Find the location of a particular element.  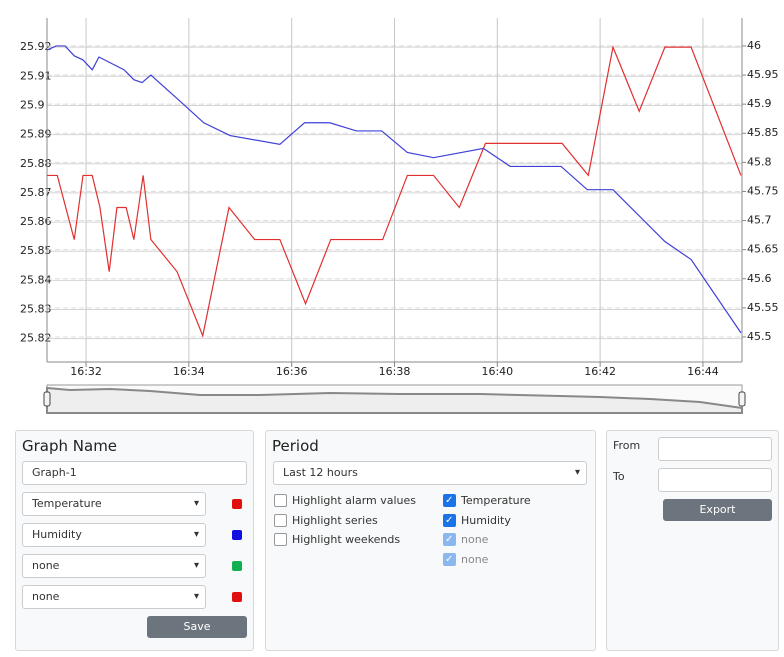

panel-title: Graph Name is located at coordinates (70, 446).